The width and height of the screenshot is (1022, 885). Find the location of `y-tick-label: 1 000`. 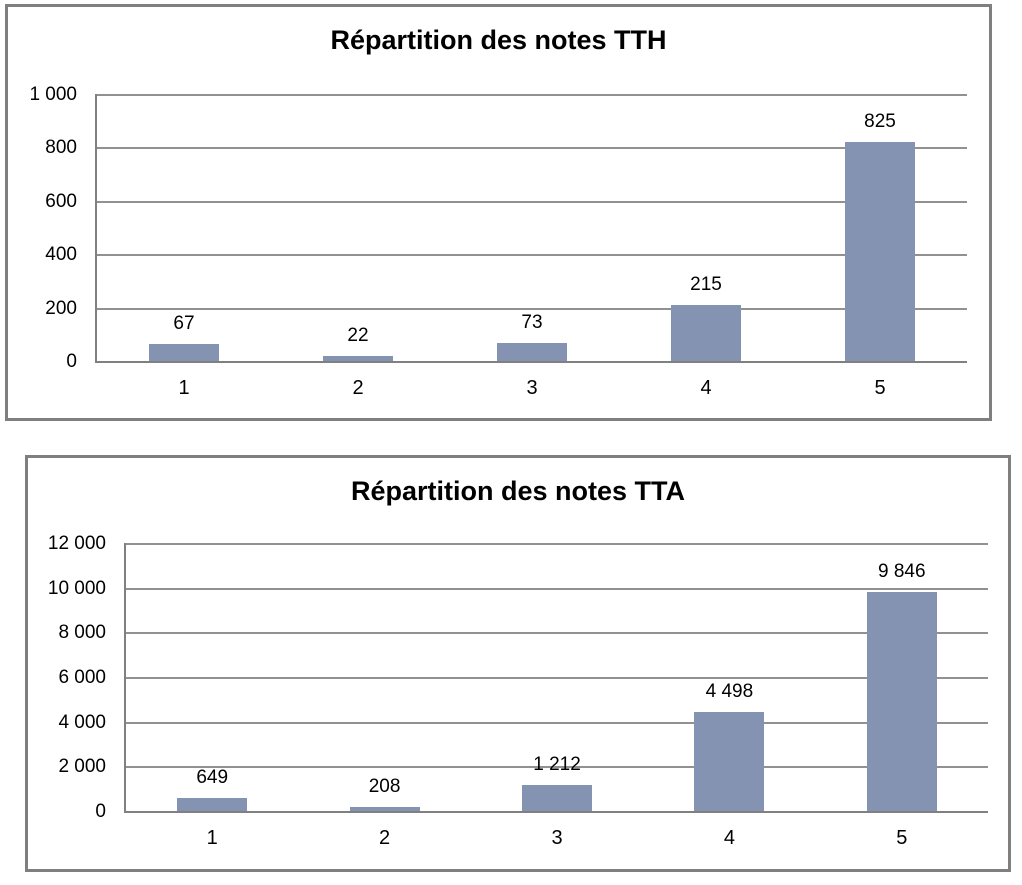

y-tick-label: 1 000 is located at coordinates (53, 94).